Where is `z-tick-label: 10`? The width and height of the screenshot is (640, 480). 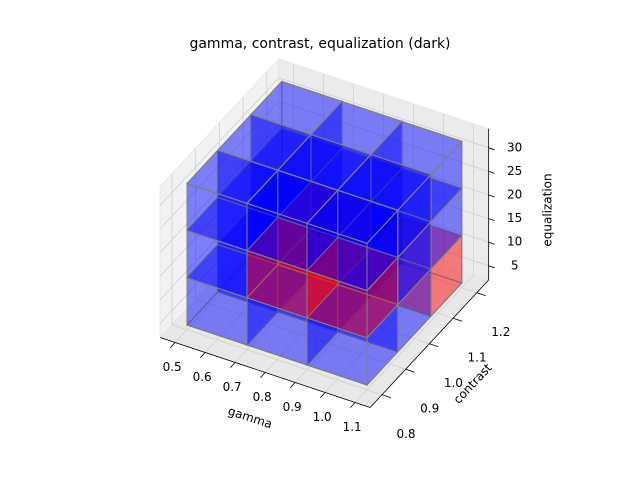 z-tick-label: 10 is located at coordinates (514, 242).